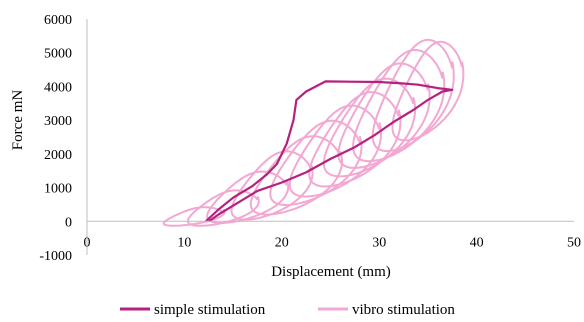  Describe the element at coordinates (333, 242) in the screenshot. I see `x-tick-labels: 0 10 20 30 40 50` at that location.